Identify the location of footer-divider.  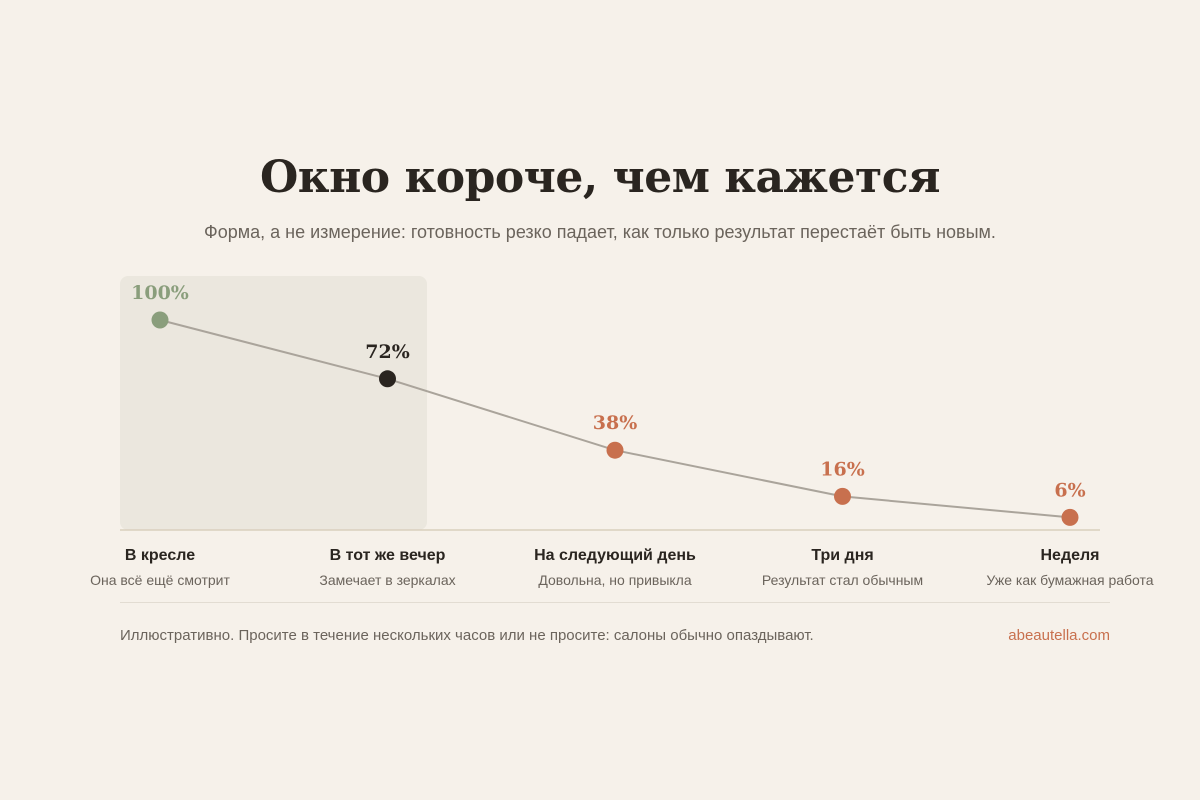
(615, 602).